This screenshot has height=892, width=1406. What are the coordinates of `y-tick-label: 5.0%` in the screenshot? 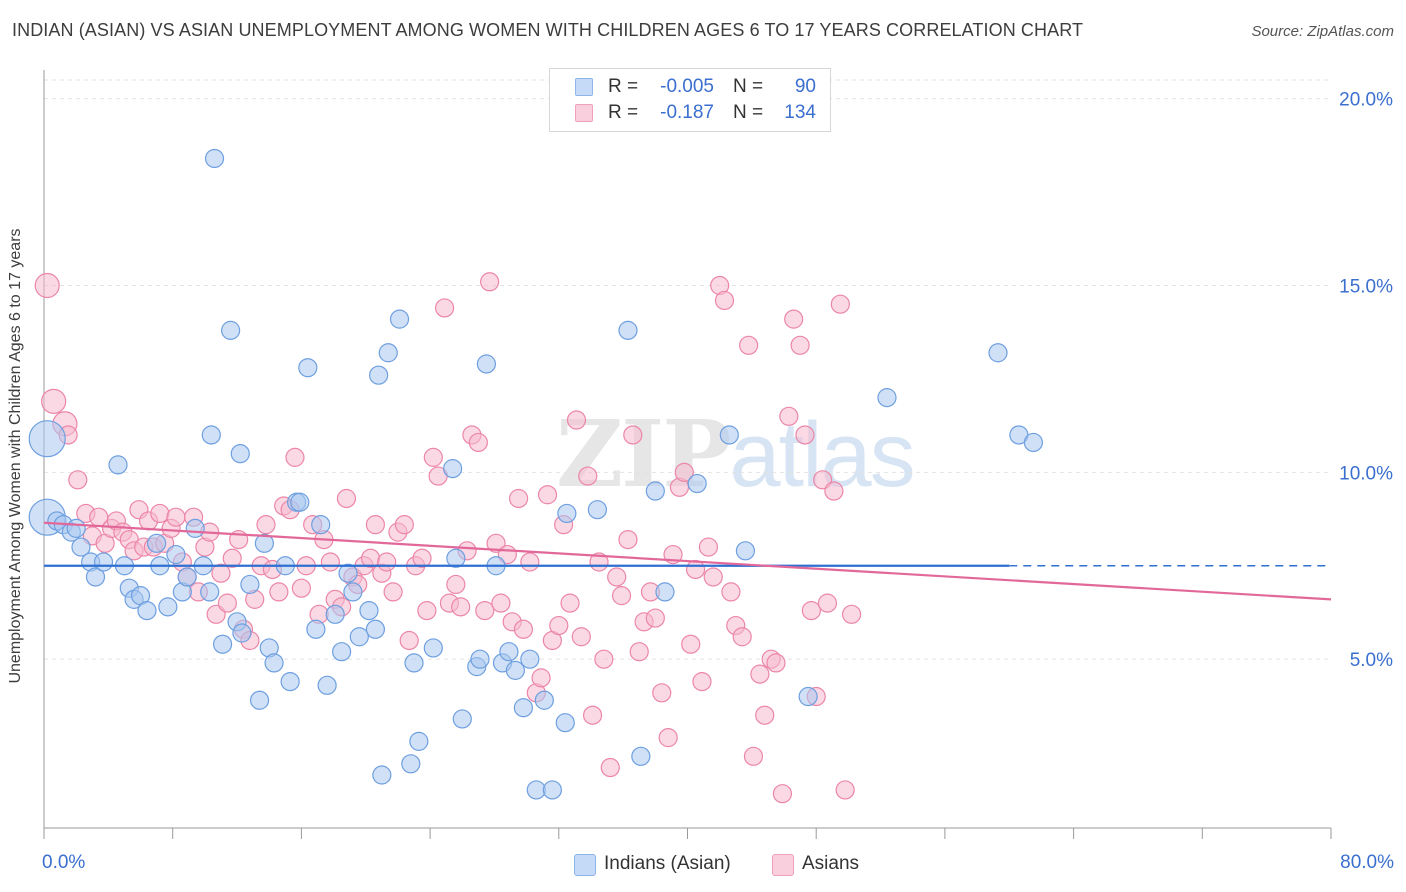 It's located at (1371, 660).